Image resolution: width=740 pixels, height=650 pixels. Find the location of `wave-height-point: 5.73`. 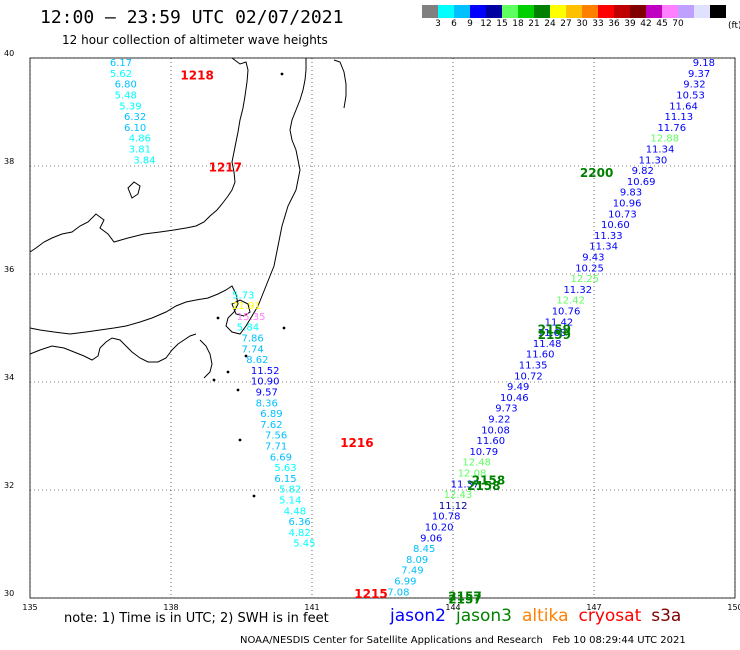

wave-height-point: 5.73 is located at coordinates (243, 295).